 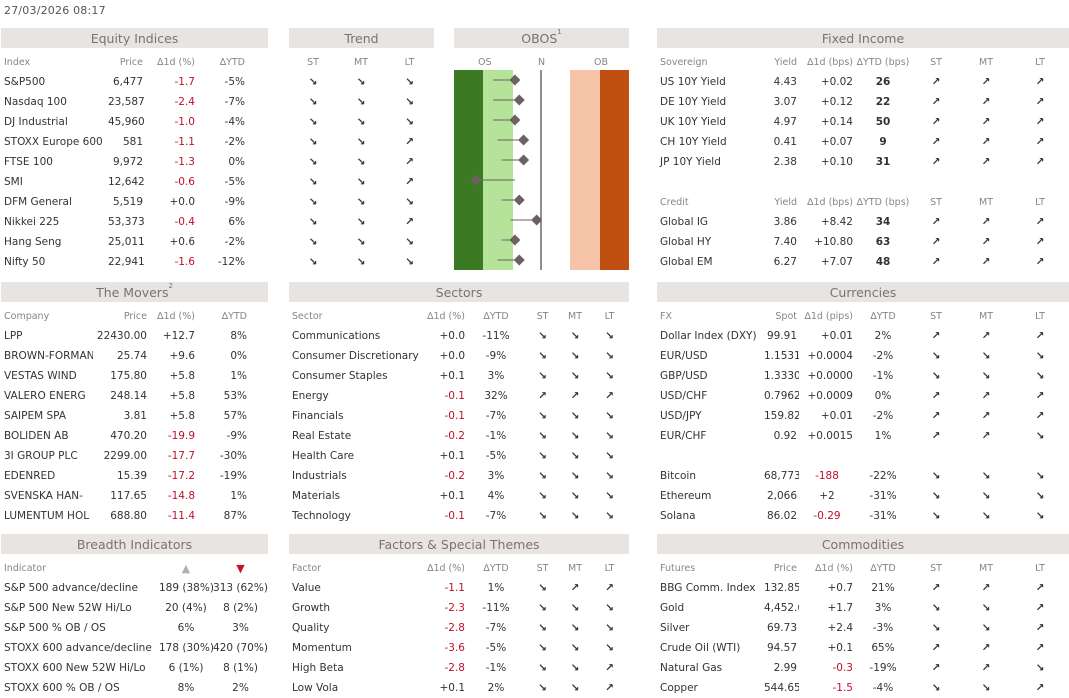 I want to click on indicator-decline: 3%, so click(x=240, y=628).